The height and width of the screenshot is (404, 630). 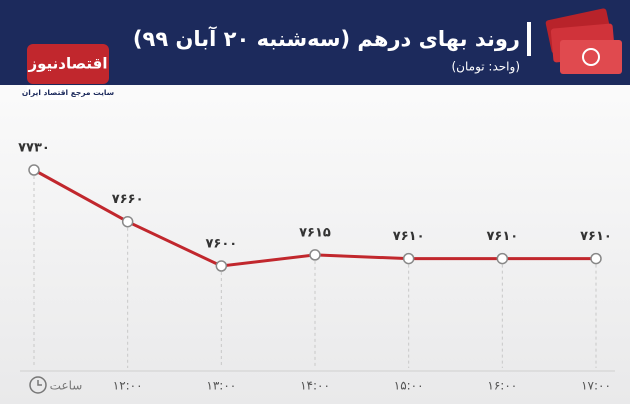 I want to click on x-tick-label: ۱۴:۰۰, so click(x=315, y=386).